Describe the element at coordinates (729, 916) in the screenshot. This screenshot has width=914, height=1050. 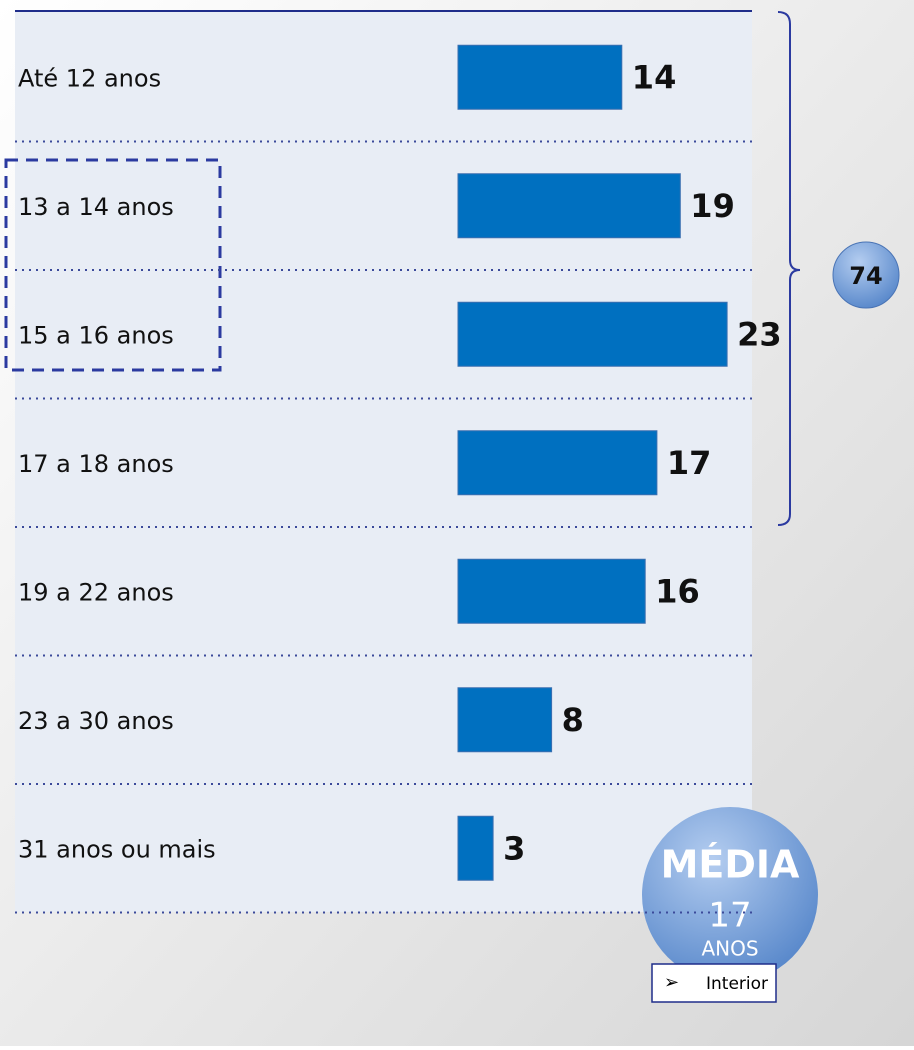
I see `mean-value: 17` at that location.